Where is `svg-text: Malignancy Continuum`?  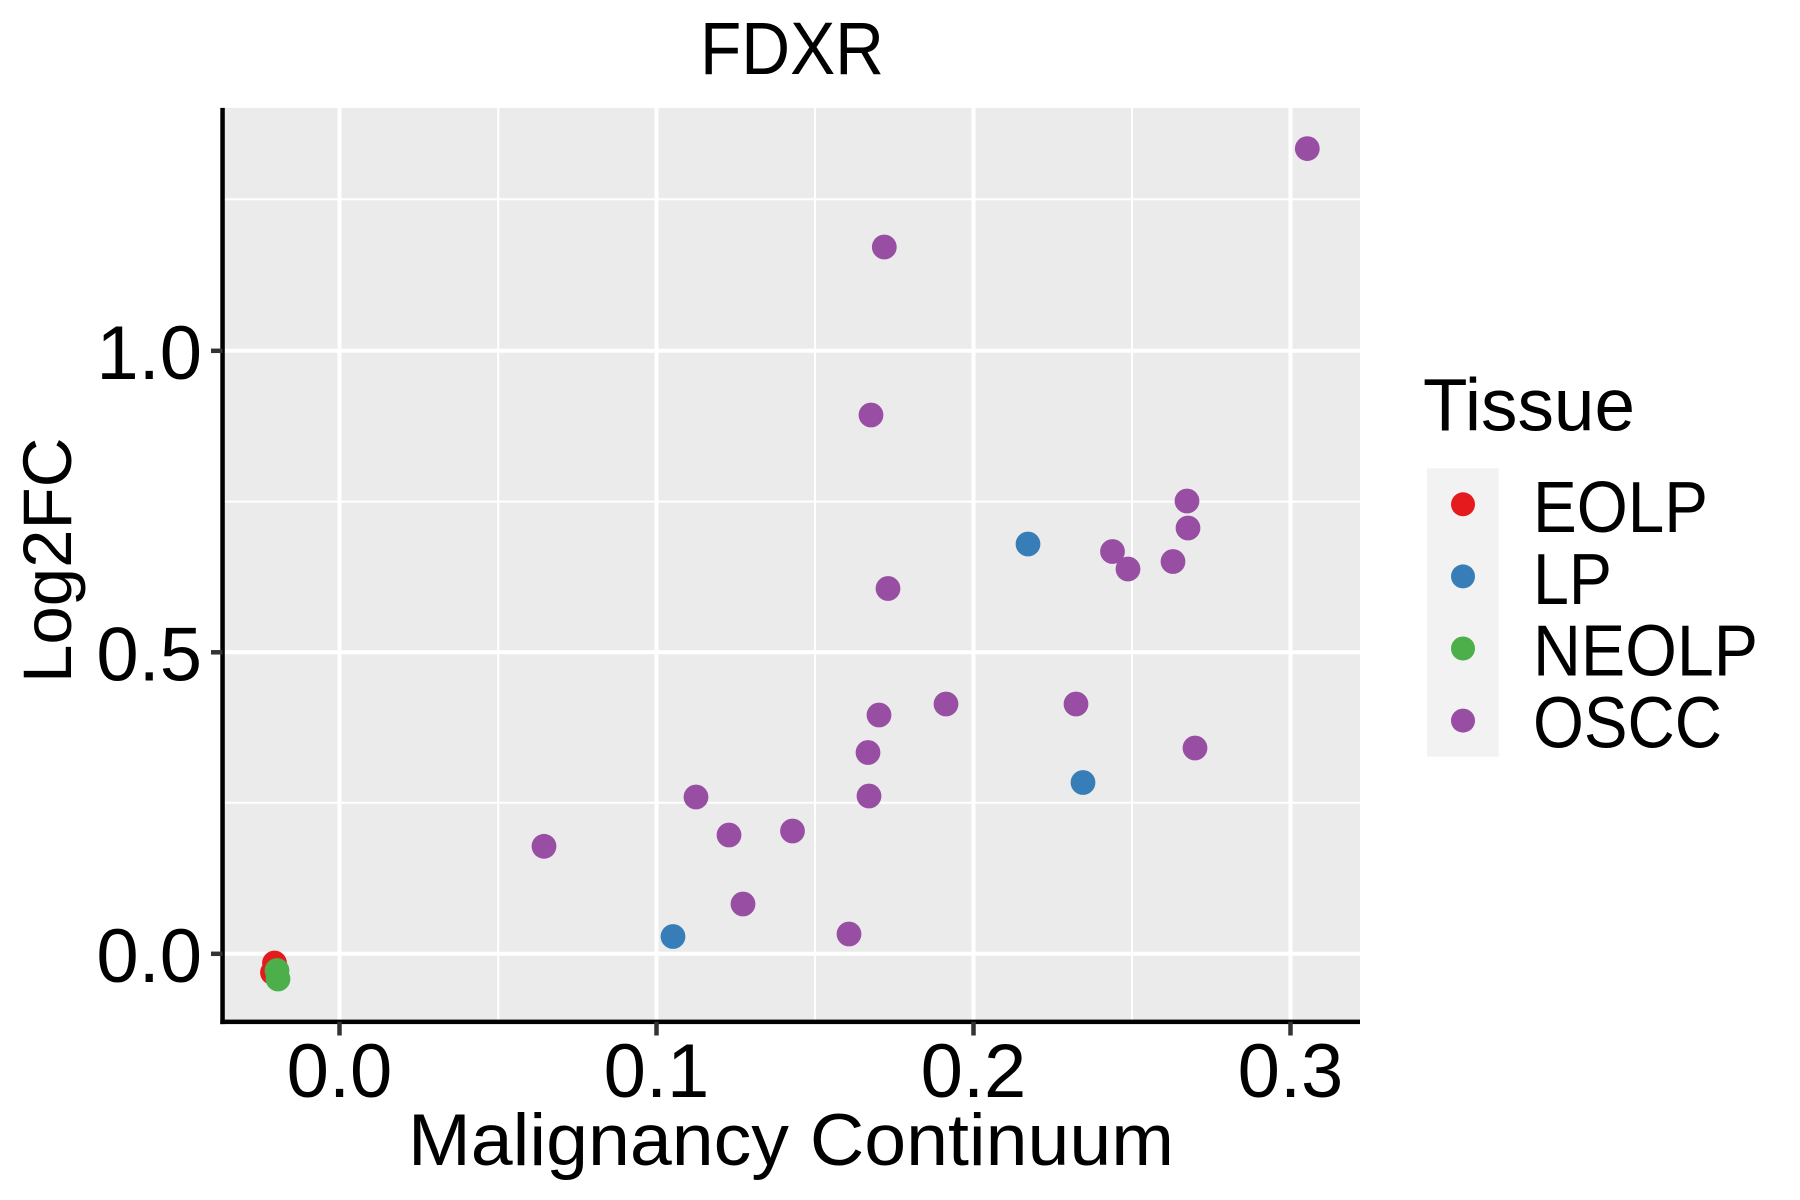 svg-text: Malignancy Continuum is located at coordinates (791, 1140).